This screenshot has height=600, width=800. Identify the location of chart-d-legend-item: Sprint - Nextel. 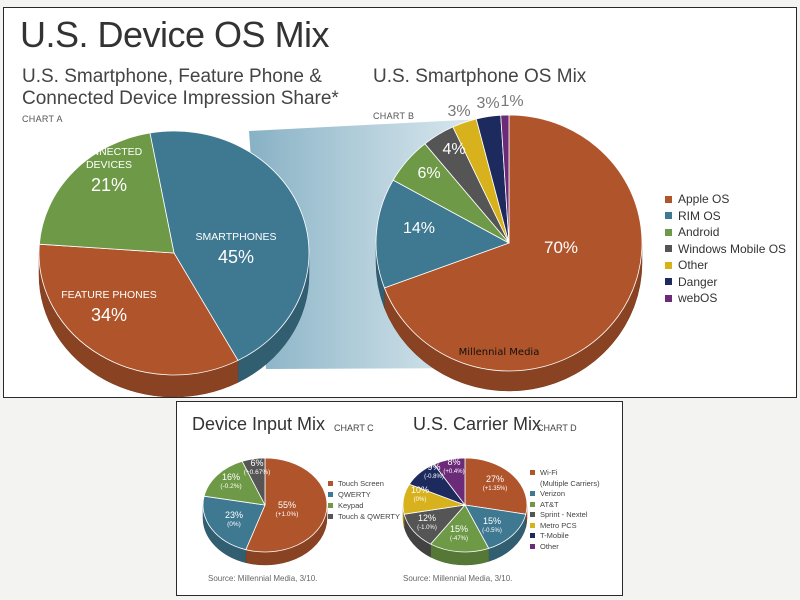
(559, 514).